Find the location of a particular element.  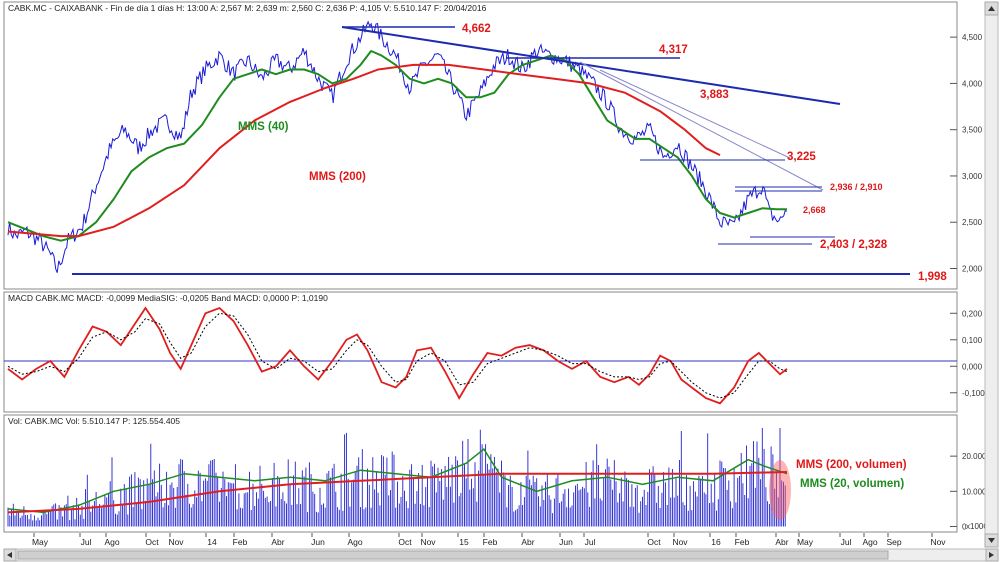

arrow-right-icon is located at coordinates (991, 555).